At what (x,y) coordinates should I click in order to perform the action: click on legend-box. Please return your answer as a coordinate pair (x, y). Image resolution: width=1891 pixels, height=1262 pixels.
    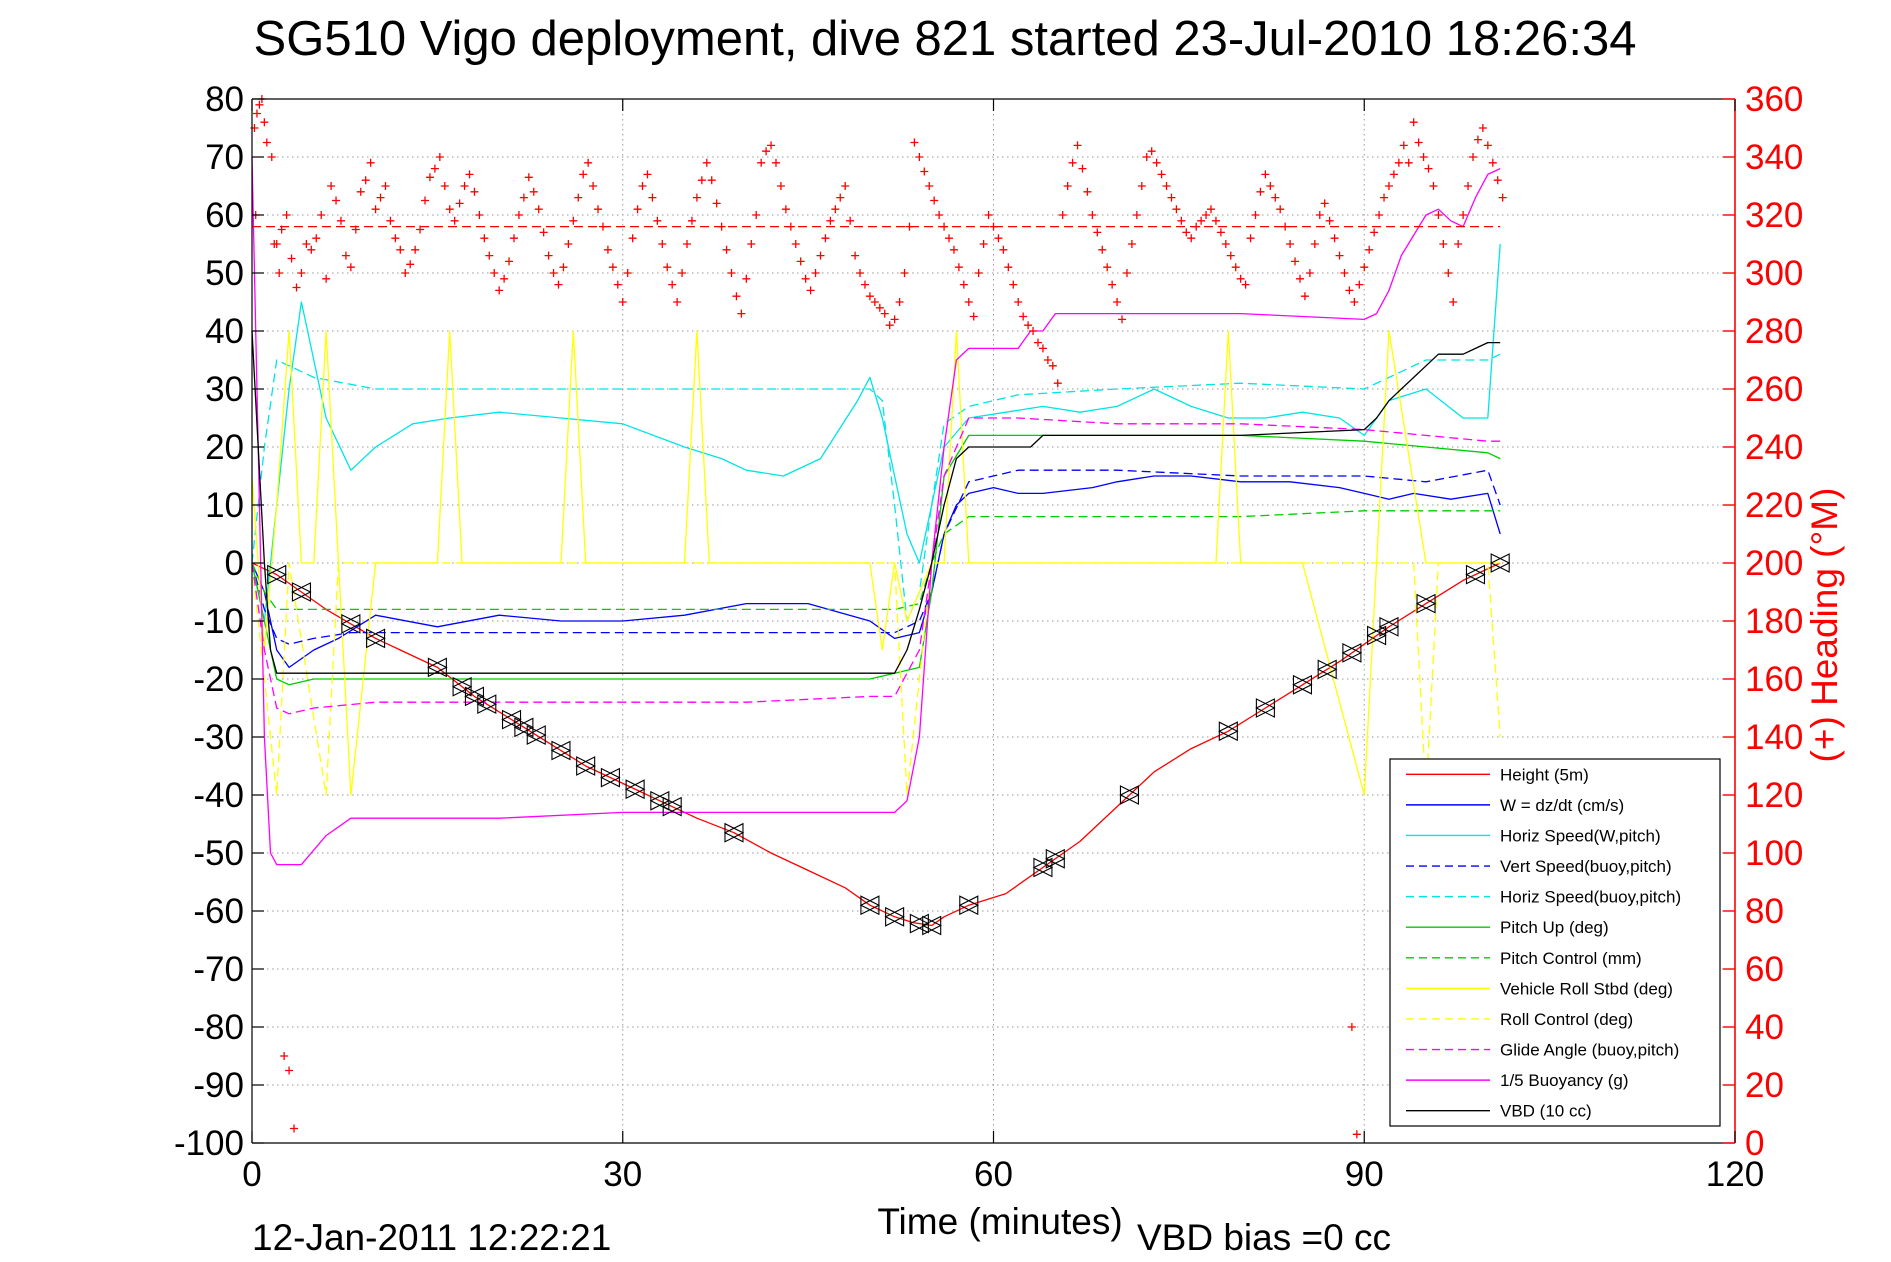
    Looking at the image, I should click on (1555, 942).